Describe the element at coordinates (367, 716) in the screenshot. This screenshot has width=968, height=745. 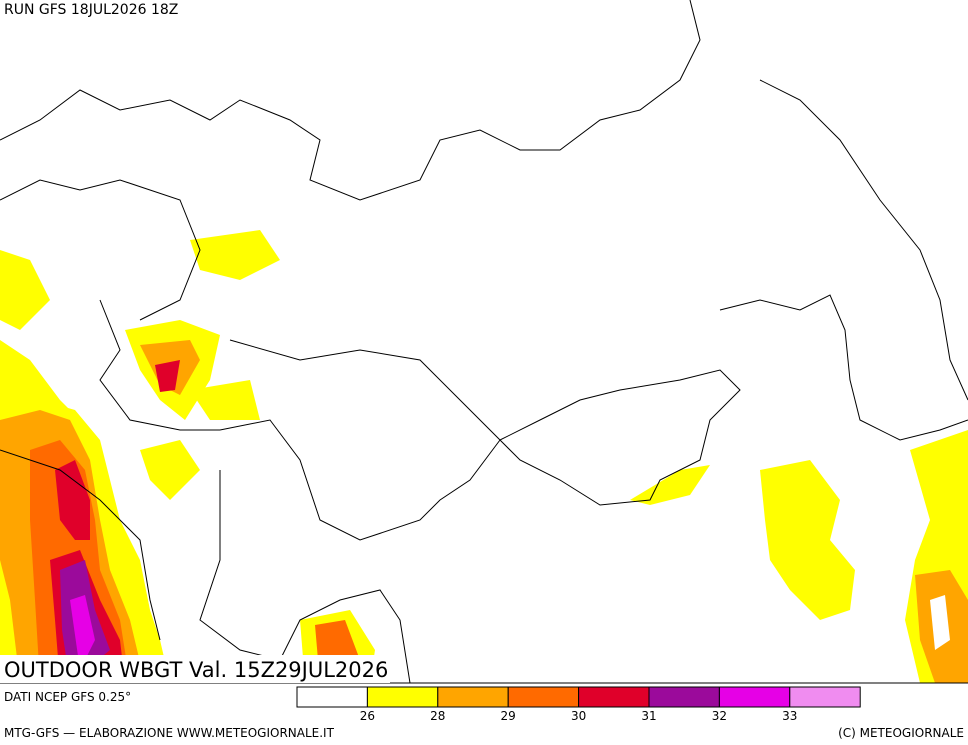
I see `legend-level-label: 26` at that location.